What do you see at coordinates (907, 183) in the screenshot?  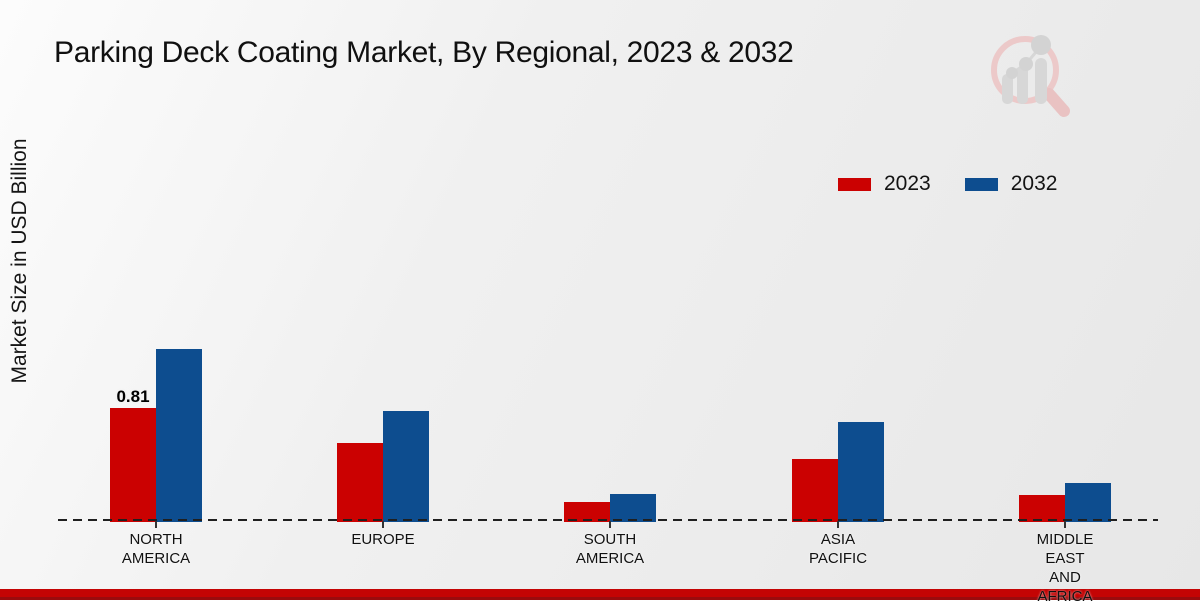 I see `legend-label: 2023` at bounding box center [907, 183].